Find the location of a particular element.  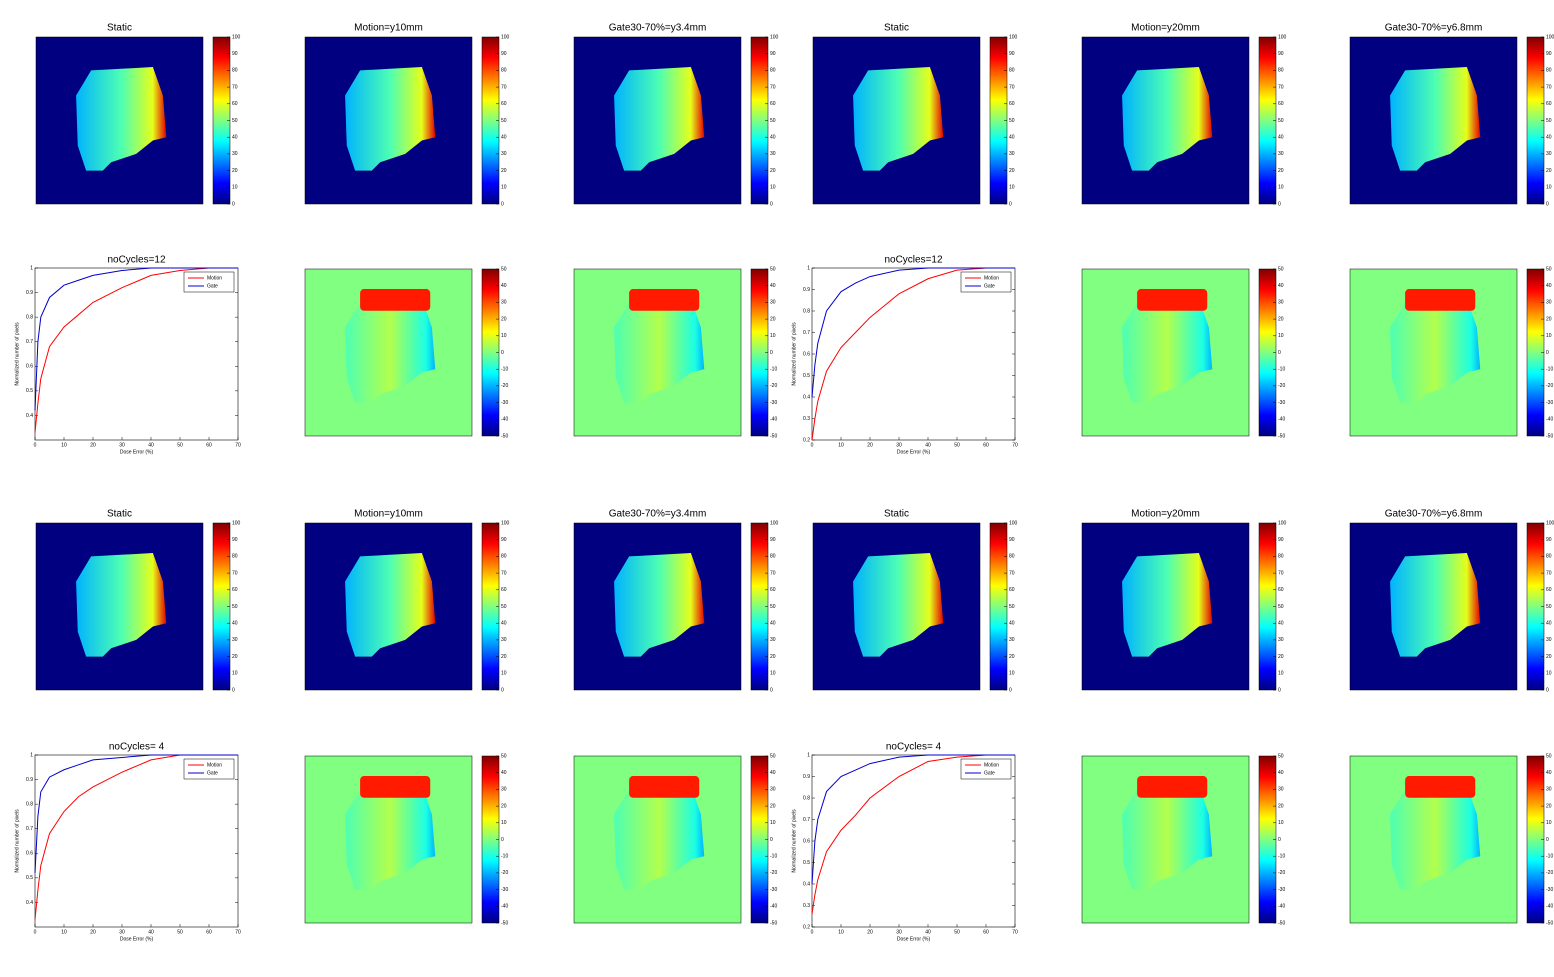

y-tick-label: 0.6 is located at coordinates (29, 367).